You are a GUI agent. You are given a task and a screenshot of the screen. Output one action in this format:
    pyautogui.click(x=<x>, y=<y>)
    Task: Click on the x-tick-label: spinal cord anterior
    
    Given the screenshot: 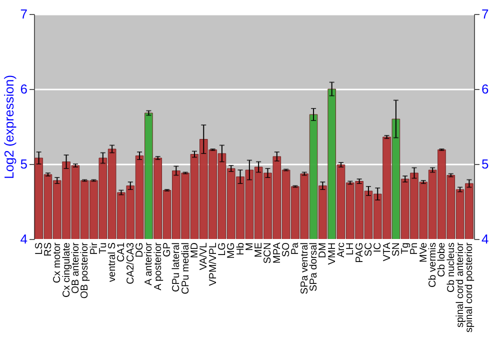 What is the action you would take?
    pyautogui.click(x=460, y=285)
    